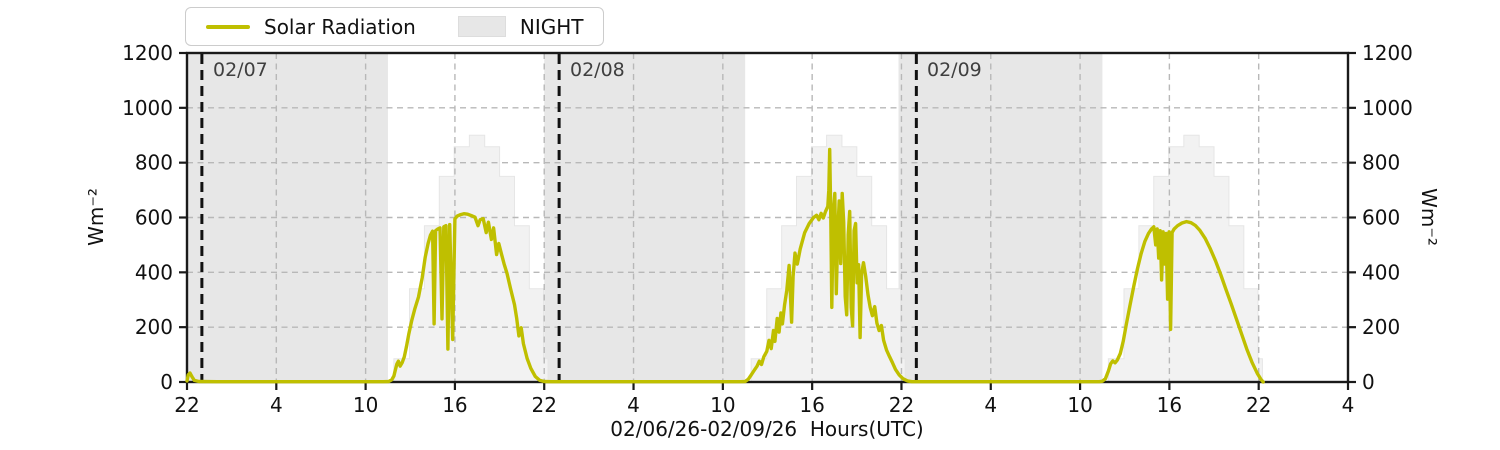 The width and height of the screenshot is (1500, 450). Describe the element at coordinates (96, 217) in the screenshot. I see `left-y-axis-label: Wm⁻²` at that location.